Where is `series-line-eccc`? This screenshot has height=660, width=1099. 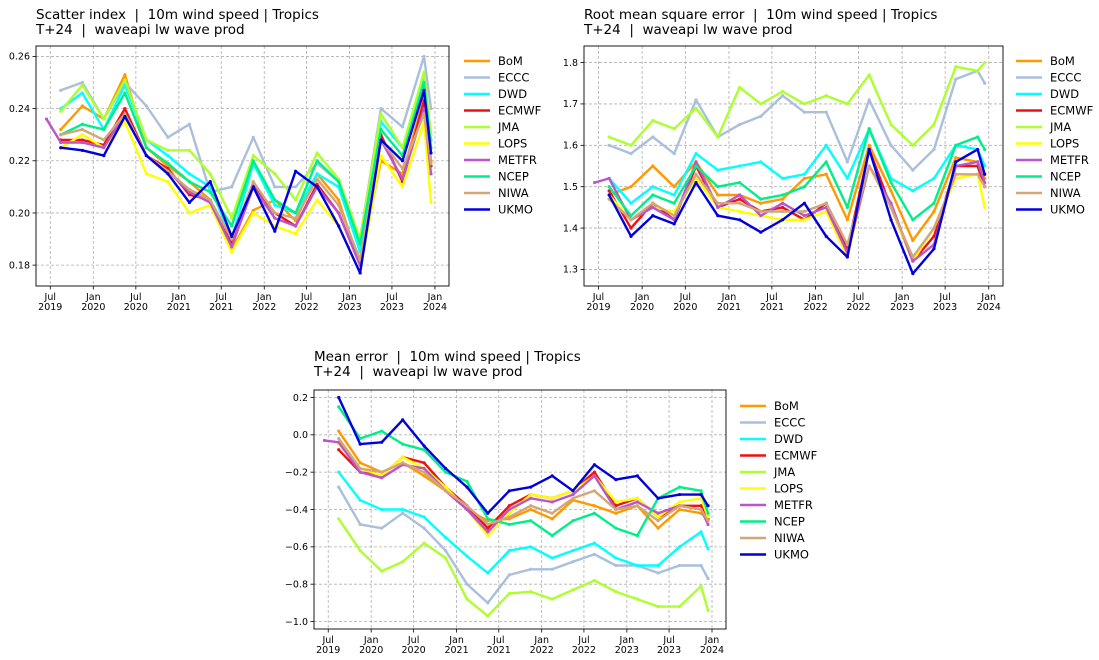 series-line-eccc is located at coordinates (523, 545).